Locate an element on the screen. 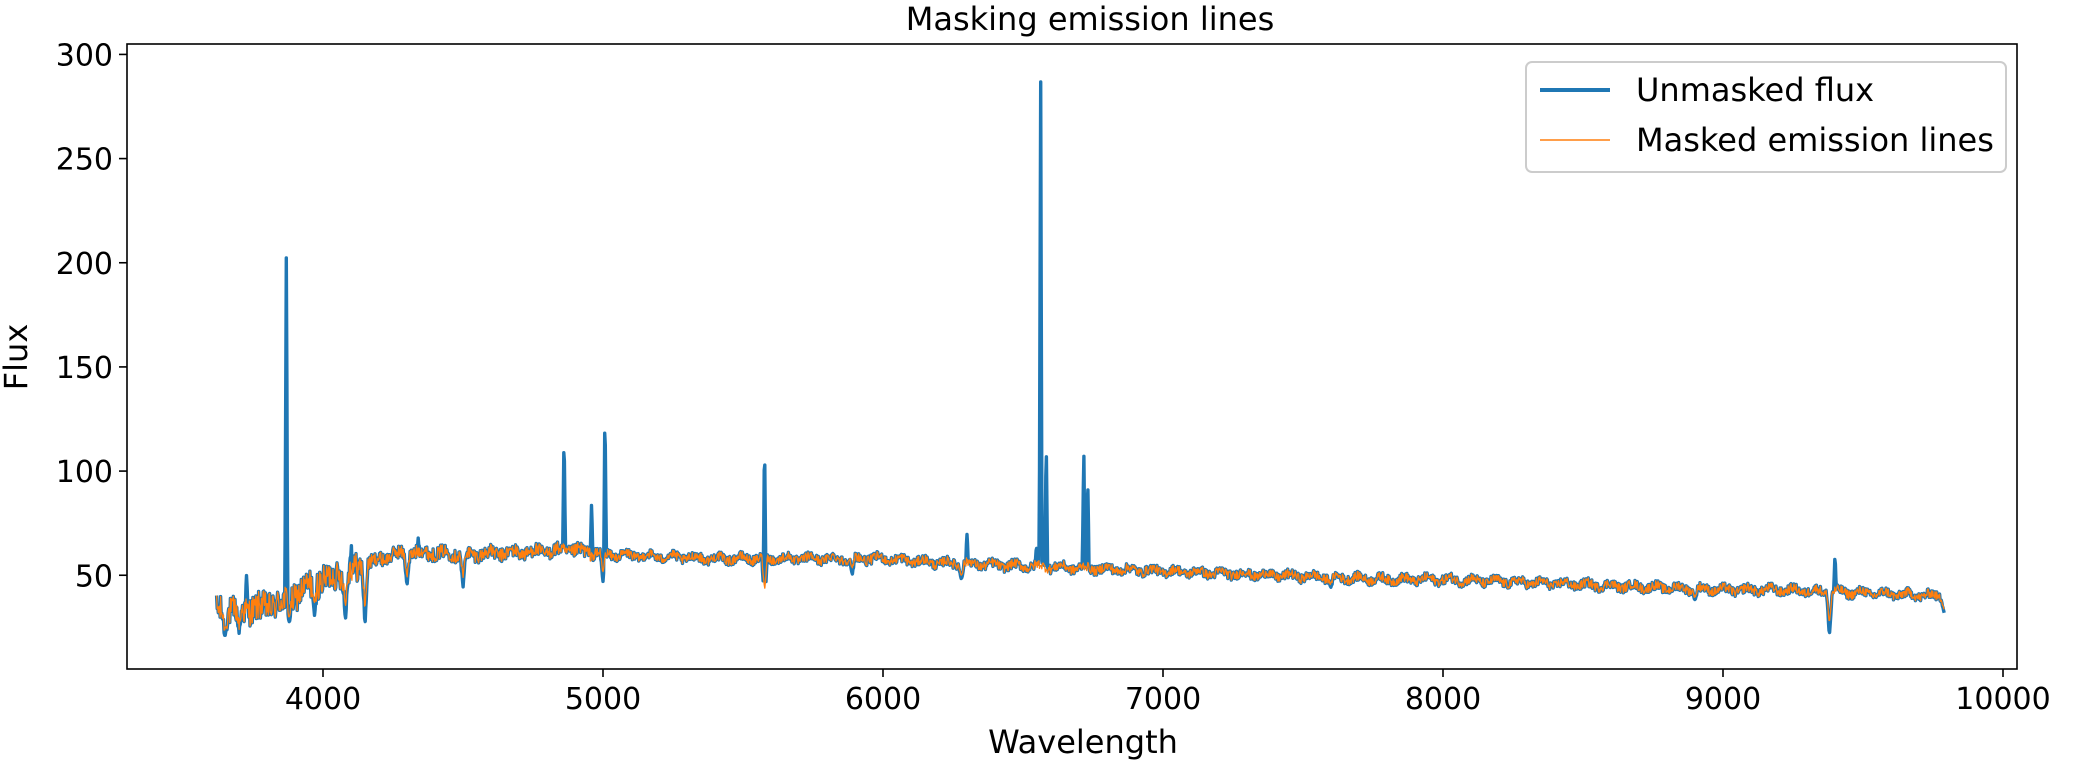 This screenshot has width=2076, height=771. chart-title: Masking emission lines is located at coordinates (1090, 19).